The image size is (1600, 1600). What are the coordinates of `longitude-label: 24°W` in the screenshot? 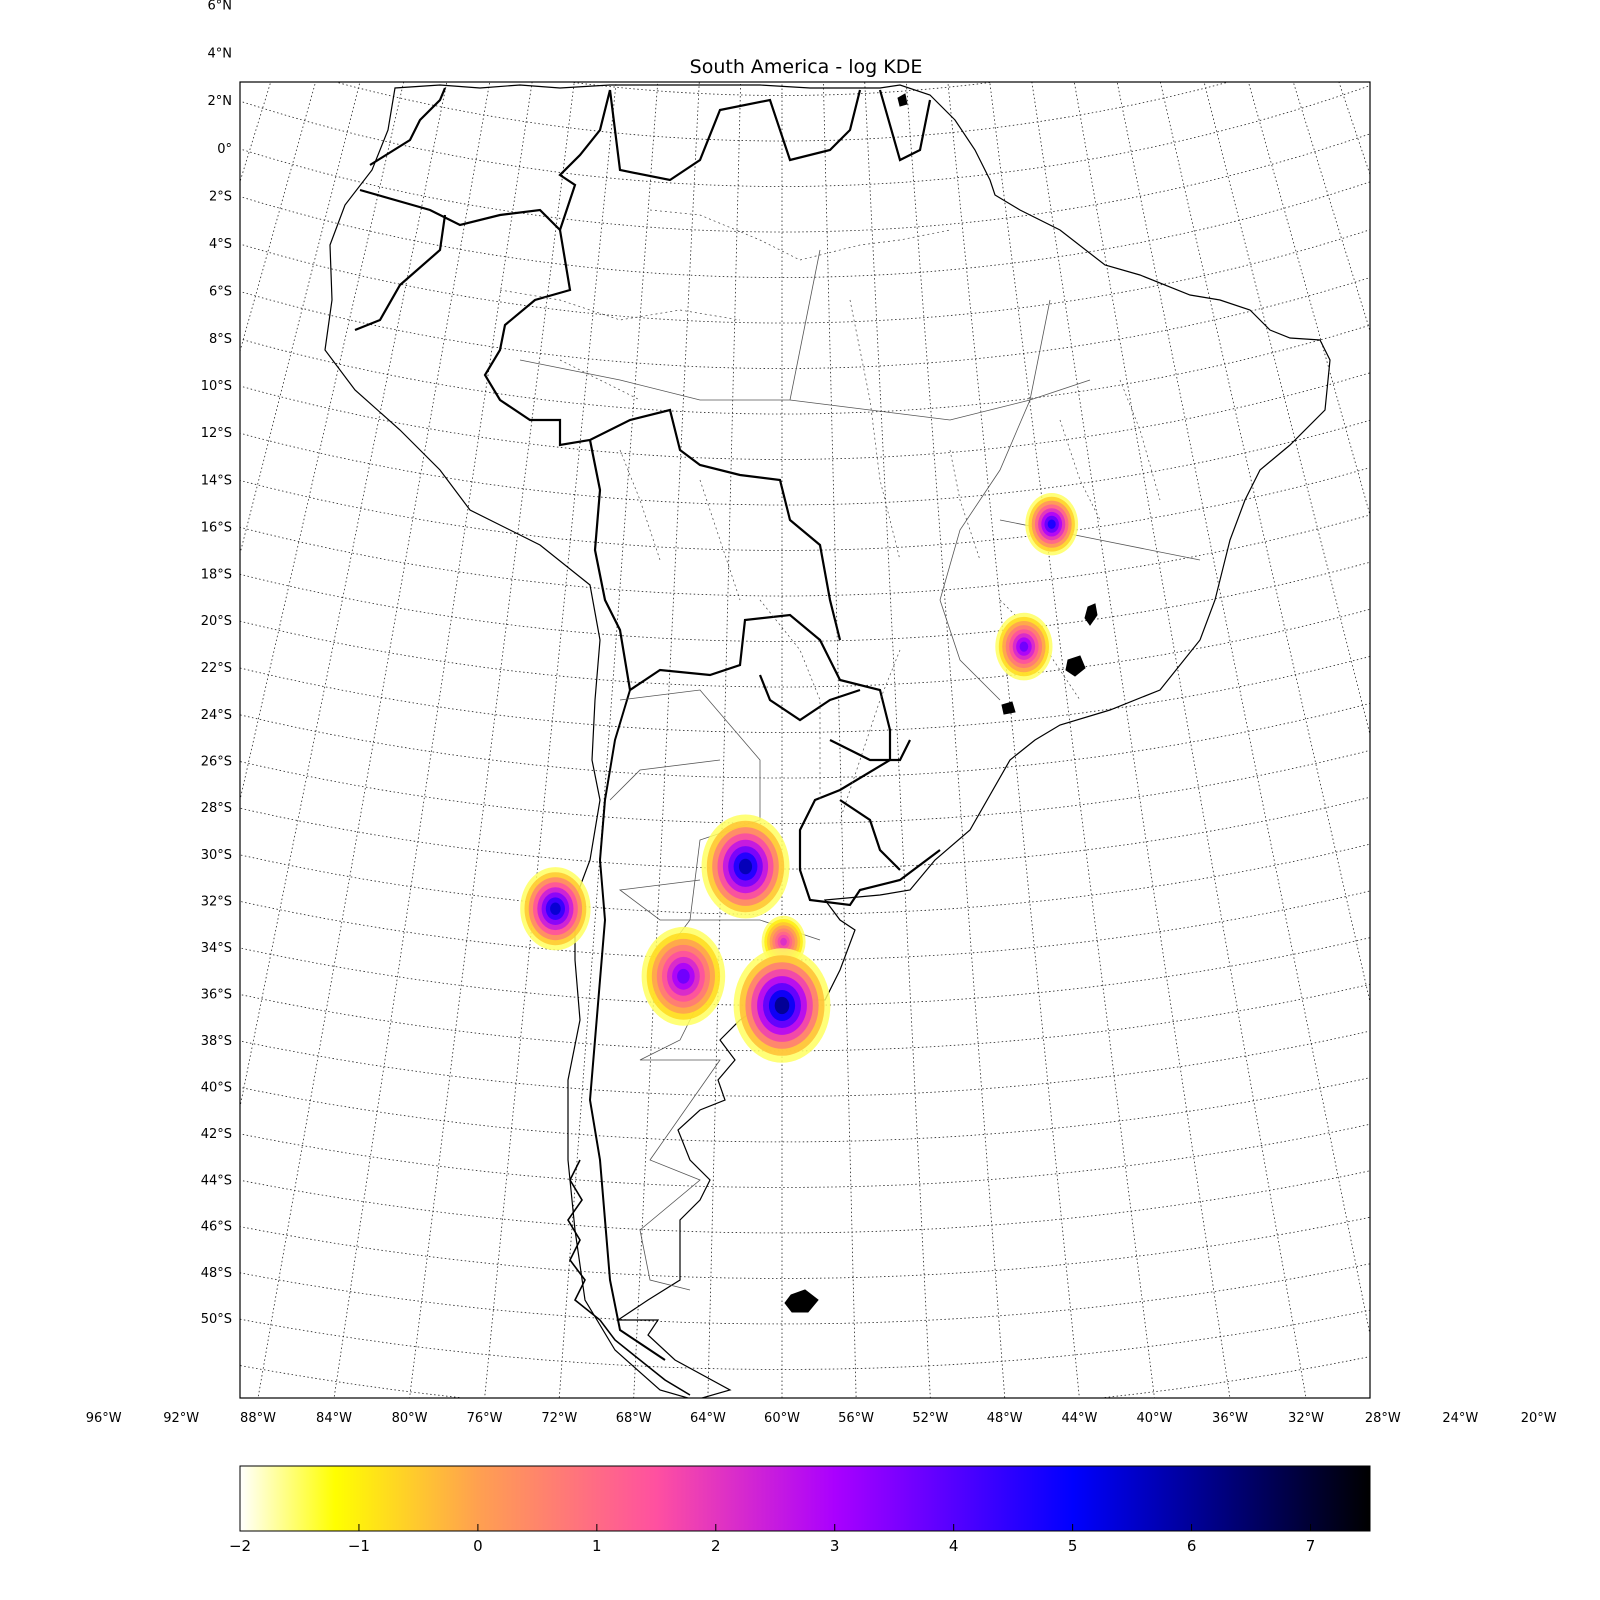 It's located at (1460, 1418).